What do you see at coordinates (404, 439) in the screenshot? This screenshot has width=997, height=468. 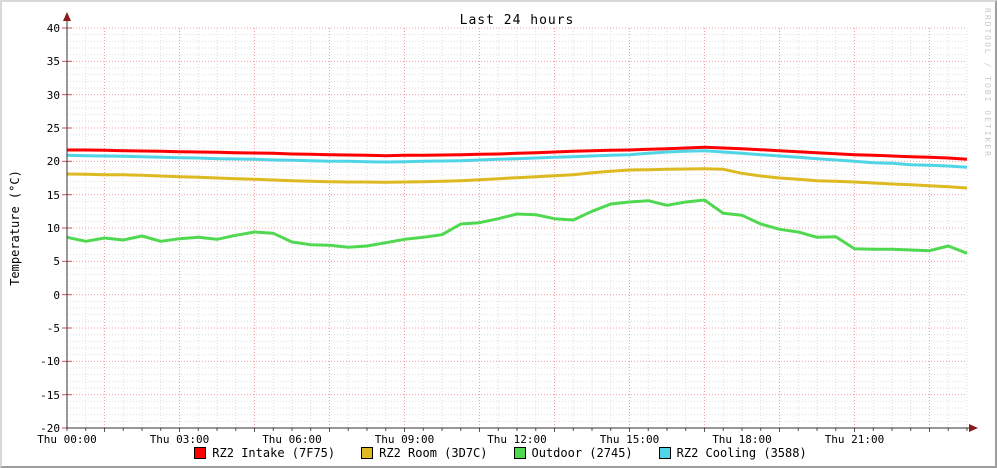 I see `x-tick-label: Thu 09:00` at bounding box center [404, 439].